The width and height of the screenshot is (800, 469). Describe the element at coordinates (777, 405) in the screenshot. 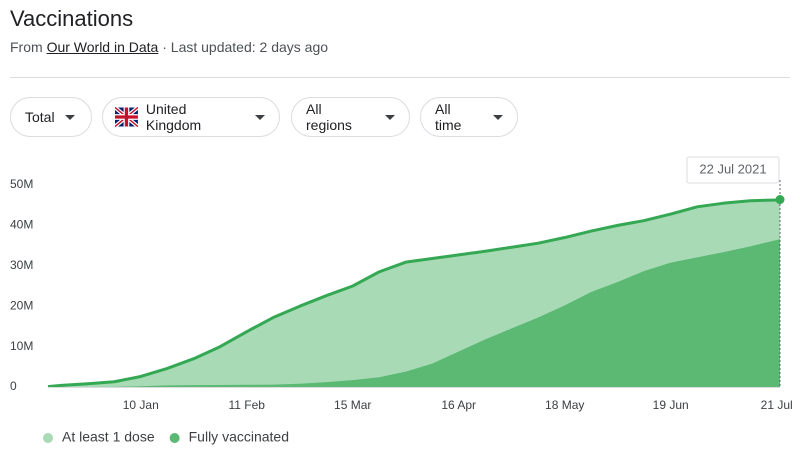

I see `x-tick-label: 21 Jul` at that location.